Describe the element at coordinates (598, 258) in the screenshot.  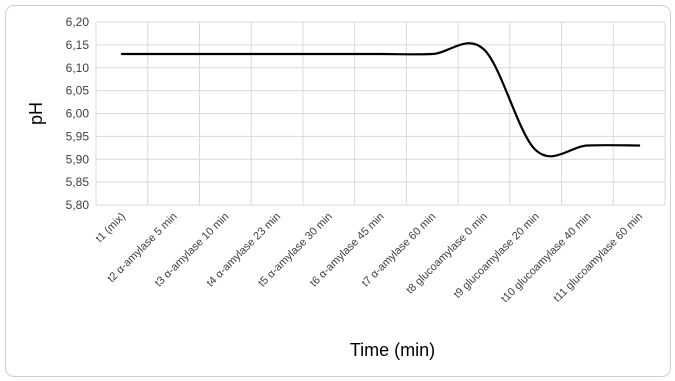
I see `x-tick-label: t11 glucoamylase 60 min` at that location.